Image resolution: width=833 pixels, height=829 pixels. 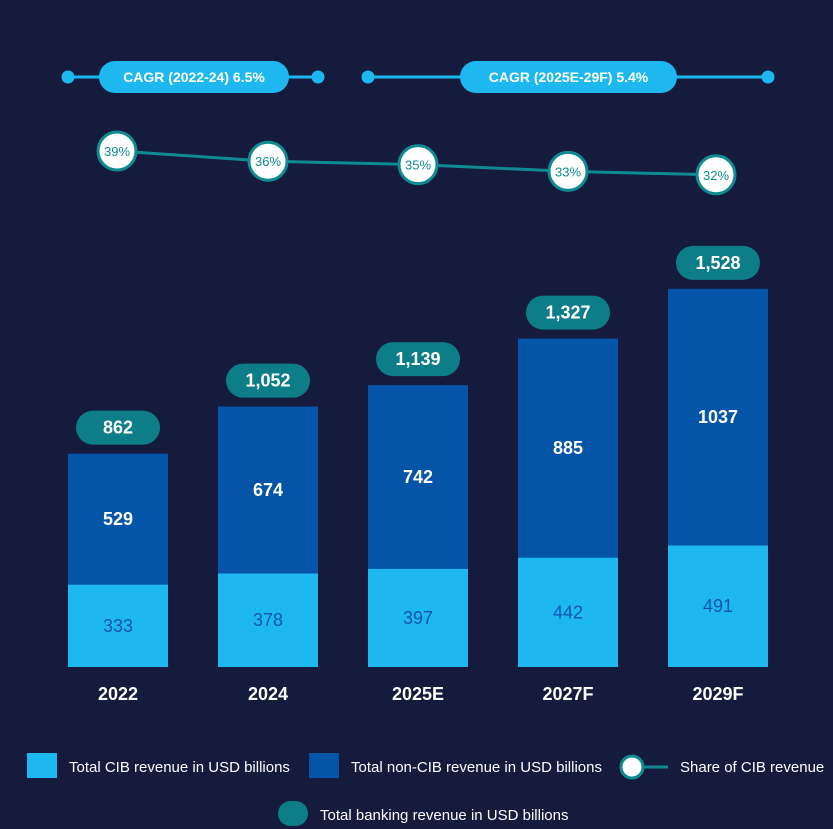 I want to click on legend-label-non-cib: Total non-CIB revenue in USD billions, so click(x=476, y=767).